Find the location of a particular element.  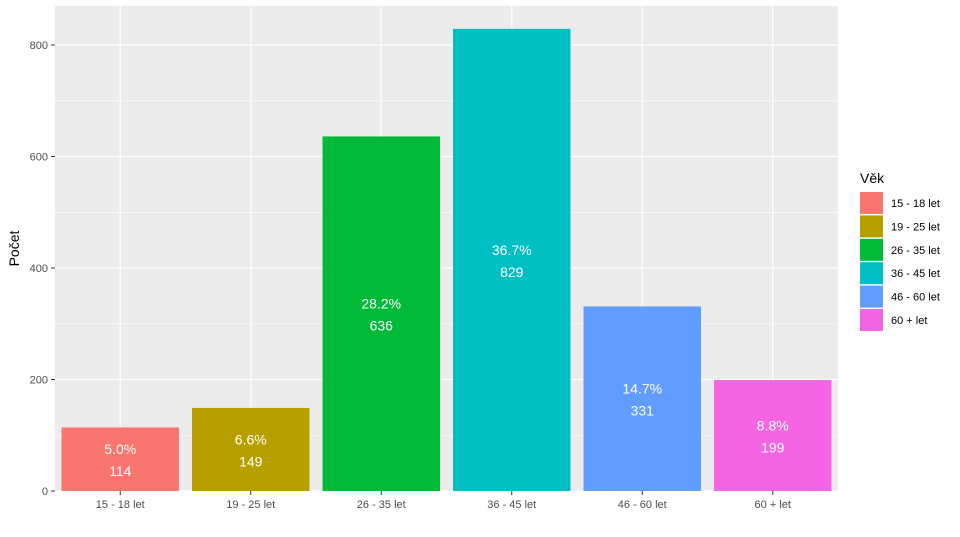

bar-percent-label: 5.0% is located at coordinates (120, 449).